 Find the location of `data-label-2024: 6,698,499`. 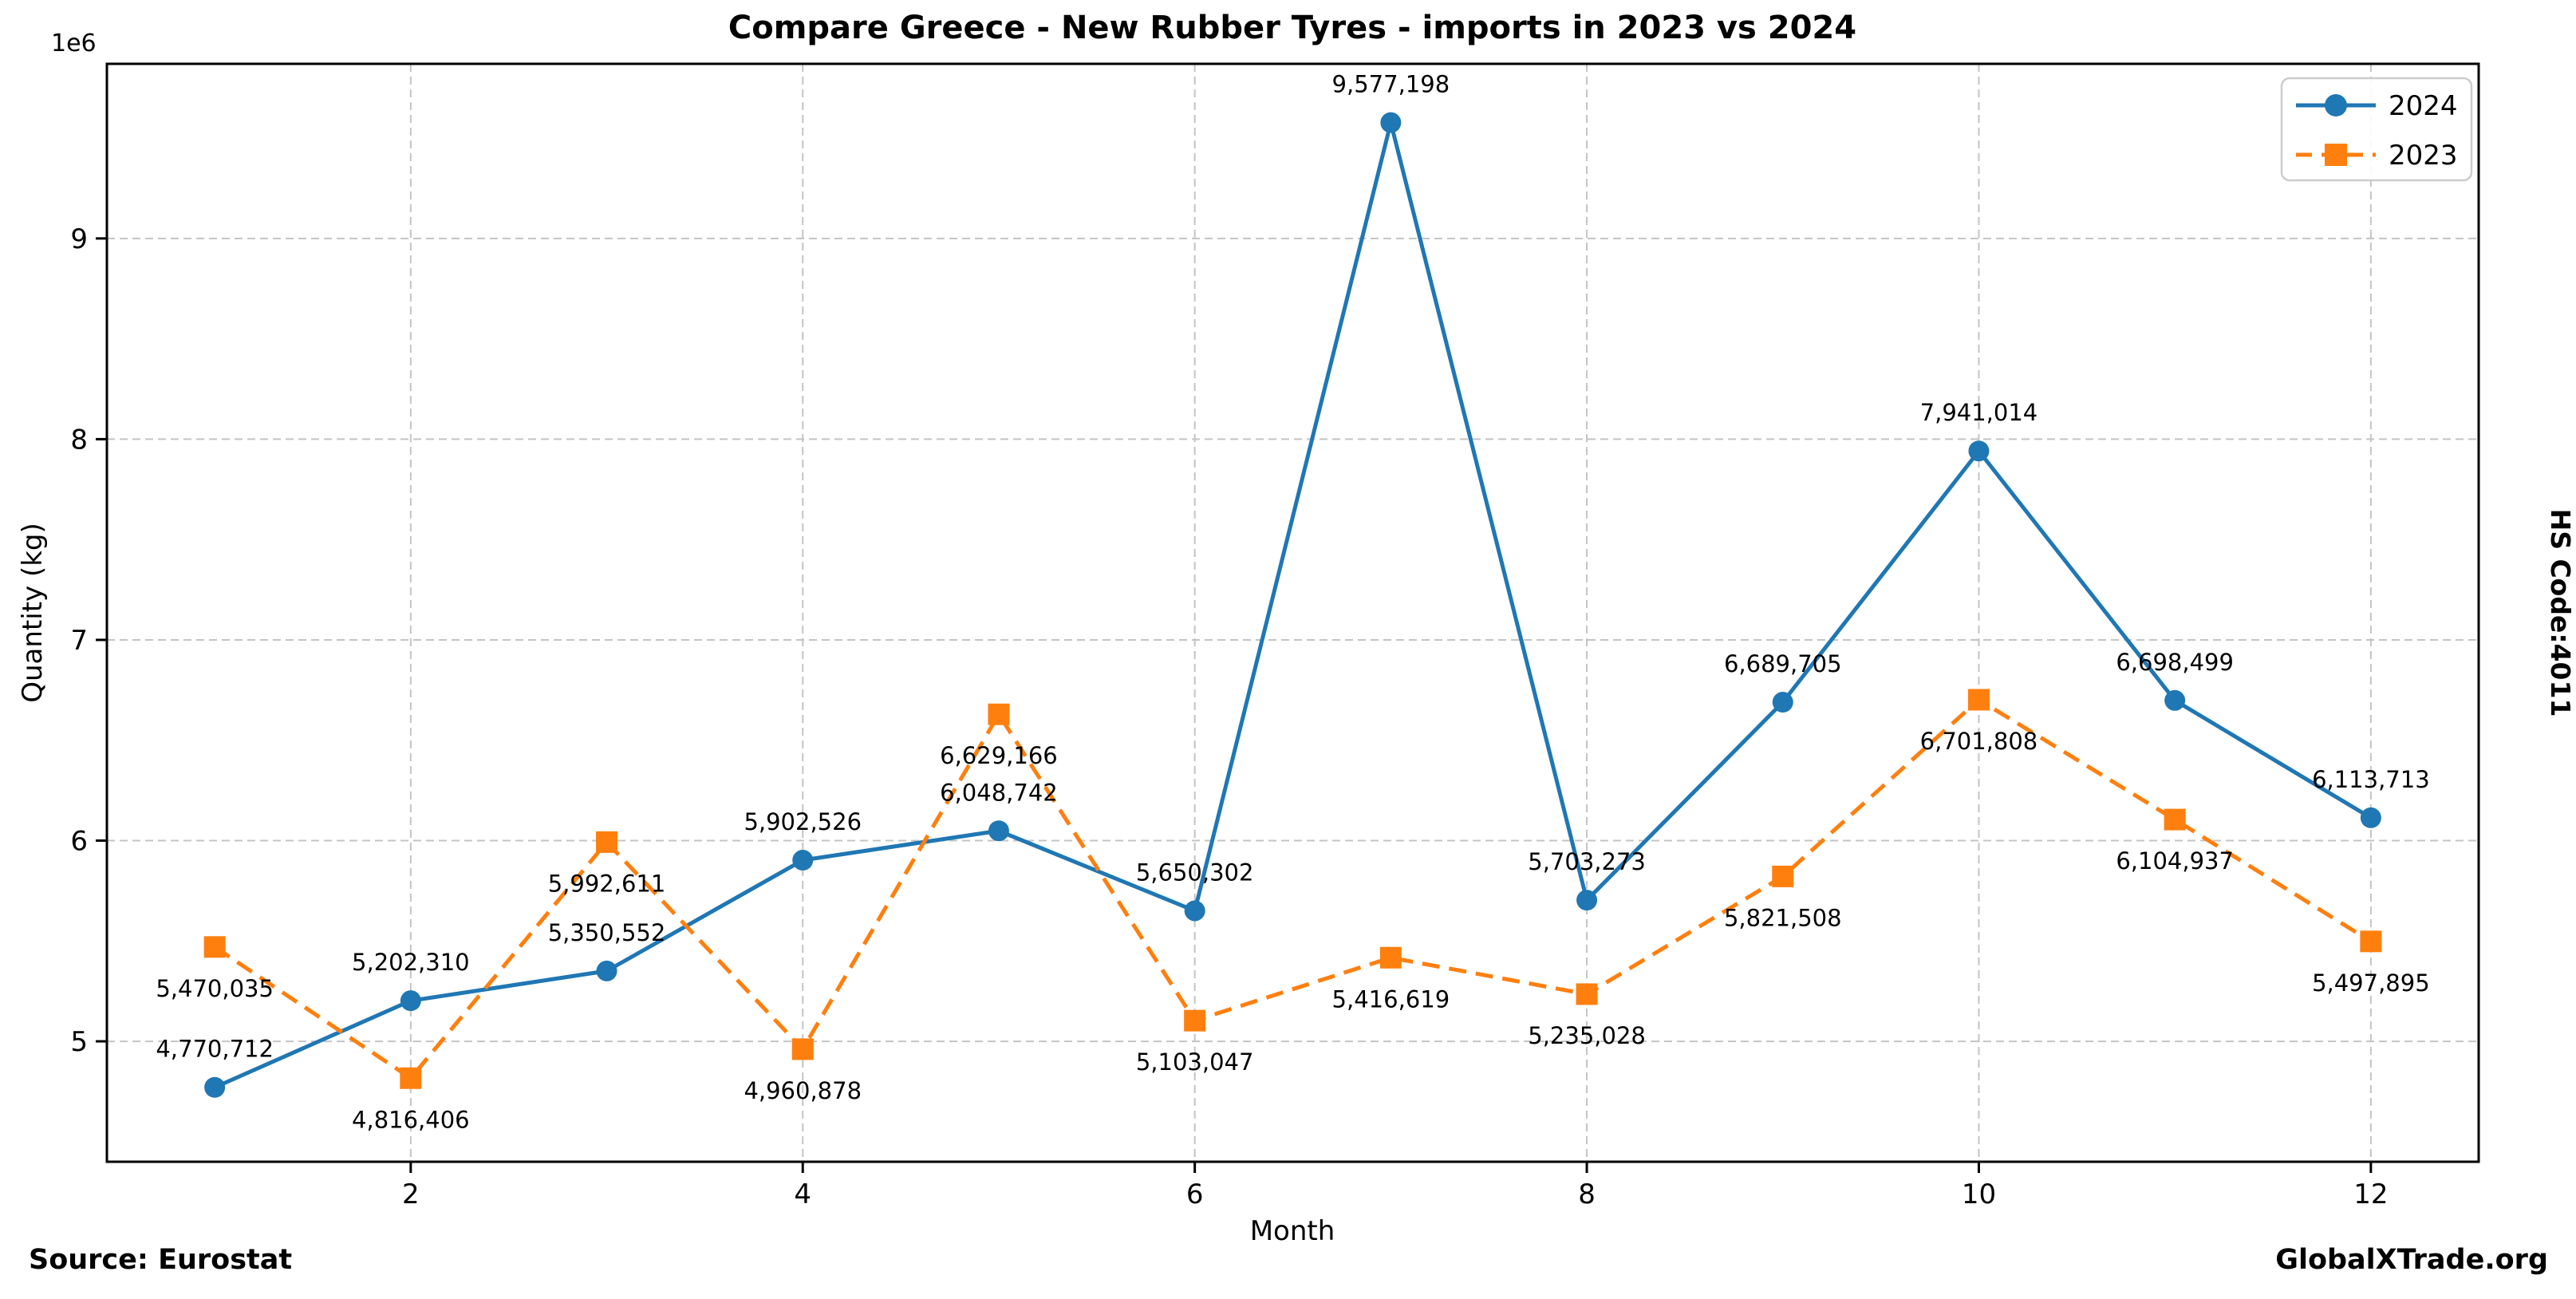

data-label-2024: 6,698,499 is located at coordinates (2175, 662).